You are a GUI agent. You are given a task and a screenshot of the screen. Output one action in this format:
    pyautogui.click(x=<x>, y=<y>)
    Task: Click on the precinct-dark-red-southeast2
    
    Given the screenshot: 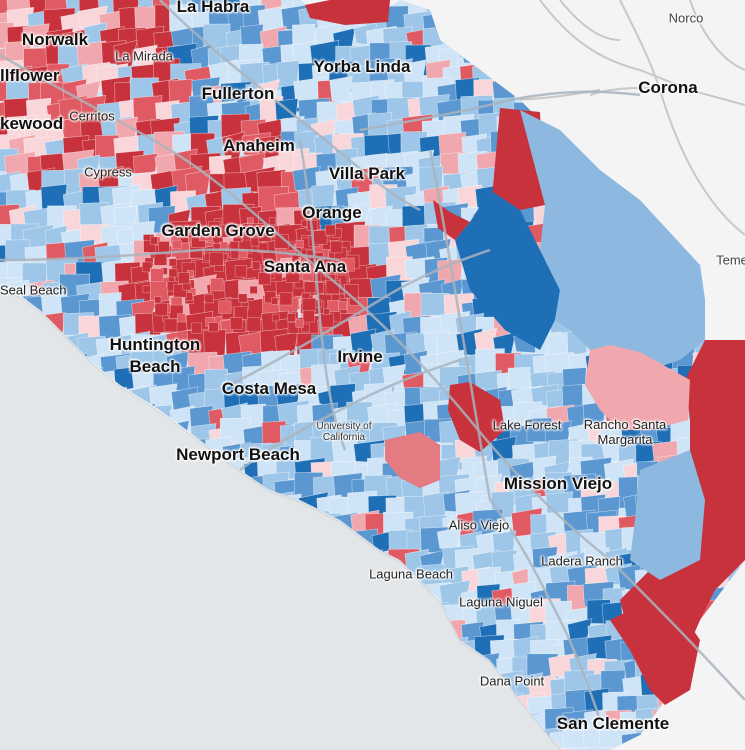 What is the action you would take?
    pyautogui.click(x=655, y=652)
    